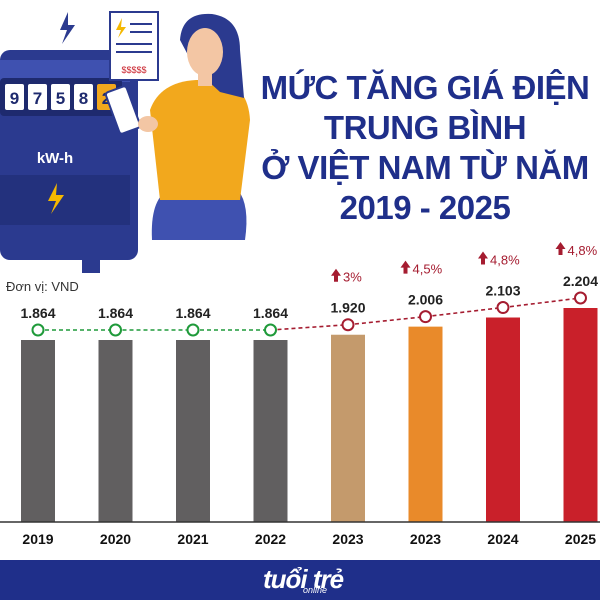 The image size is (600, 600). I want to click on bar-2021, so click(193, 431).